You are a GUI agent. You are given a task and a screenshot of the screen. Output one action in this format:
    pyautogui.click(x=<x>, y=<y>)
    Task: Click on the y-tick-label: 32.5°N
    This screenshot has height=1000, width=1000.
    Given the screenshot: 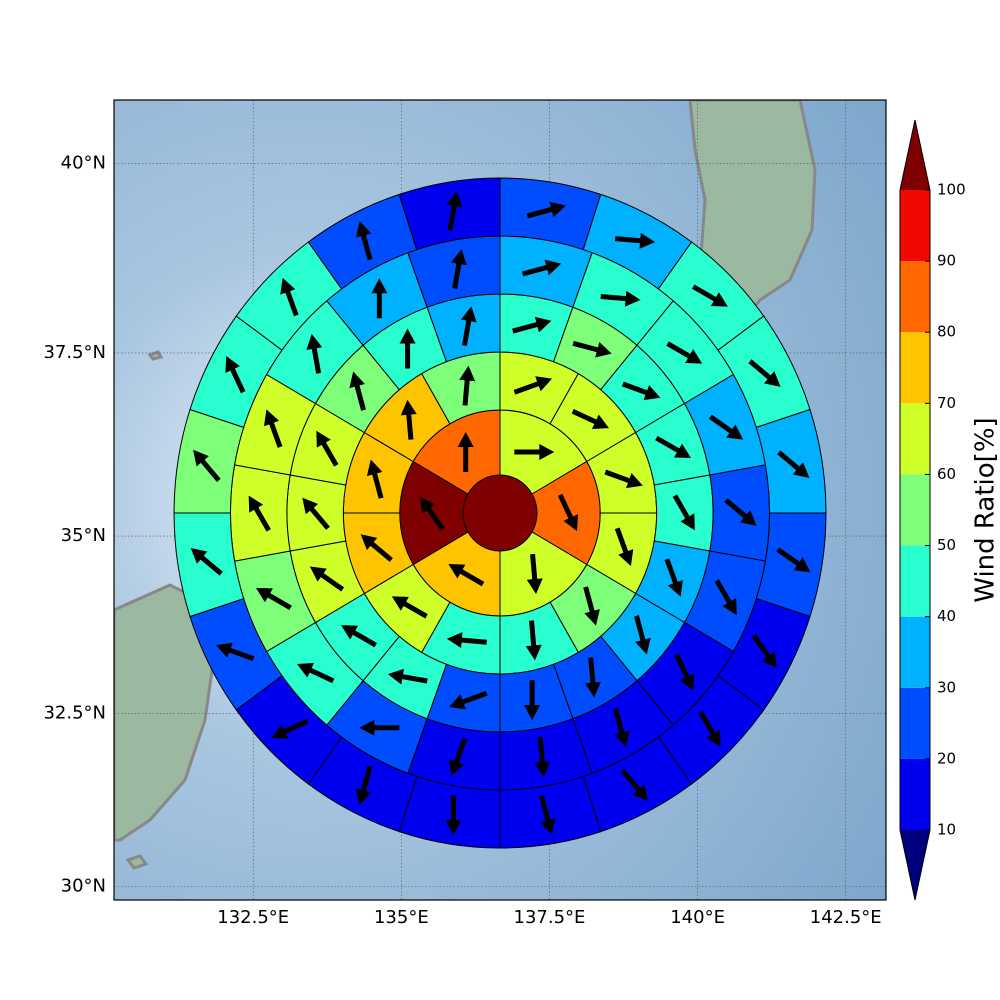 What is the action you would take?
    pyautogui.click(x=74, y=713)
    